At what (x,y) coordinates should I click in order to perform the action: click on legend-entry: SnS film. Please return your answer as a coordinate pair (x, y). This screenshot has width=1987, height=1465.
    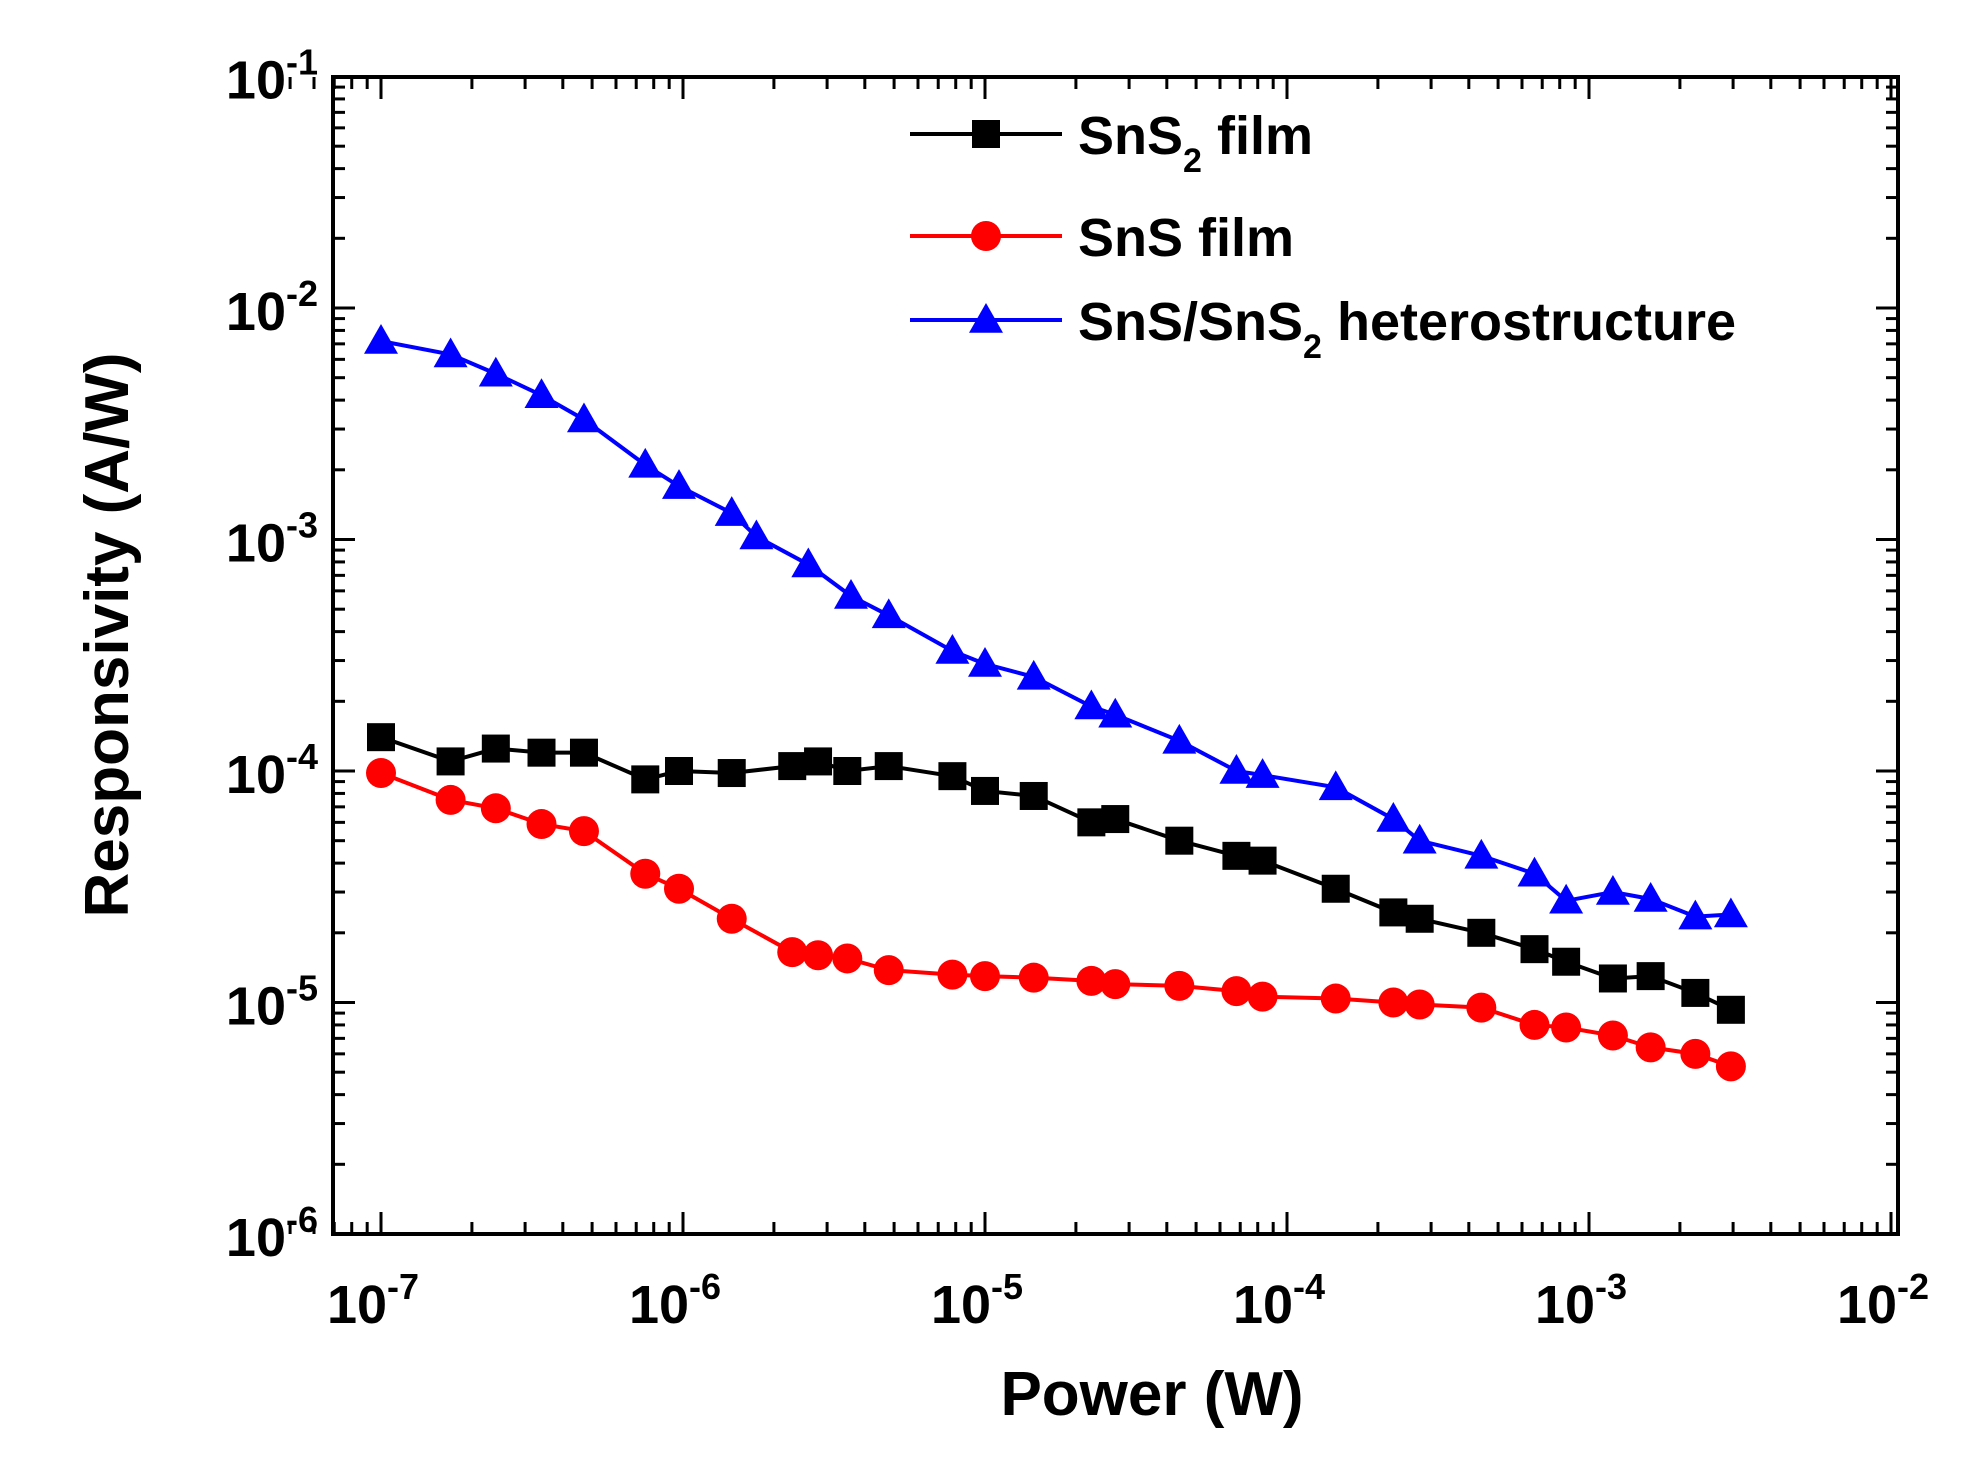
    Looking at the image, I should click on (1102, 238).